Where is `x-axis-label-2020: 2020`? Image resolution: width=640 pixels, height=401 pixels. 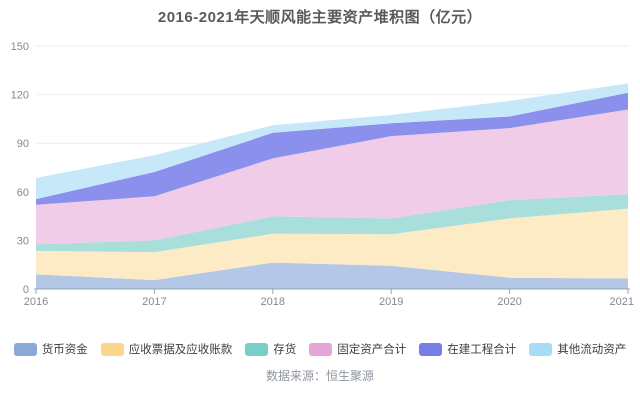
x-axis-label-2020: 2020 is located at coordinates (509, 302).